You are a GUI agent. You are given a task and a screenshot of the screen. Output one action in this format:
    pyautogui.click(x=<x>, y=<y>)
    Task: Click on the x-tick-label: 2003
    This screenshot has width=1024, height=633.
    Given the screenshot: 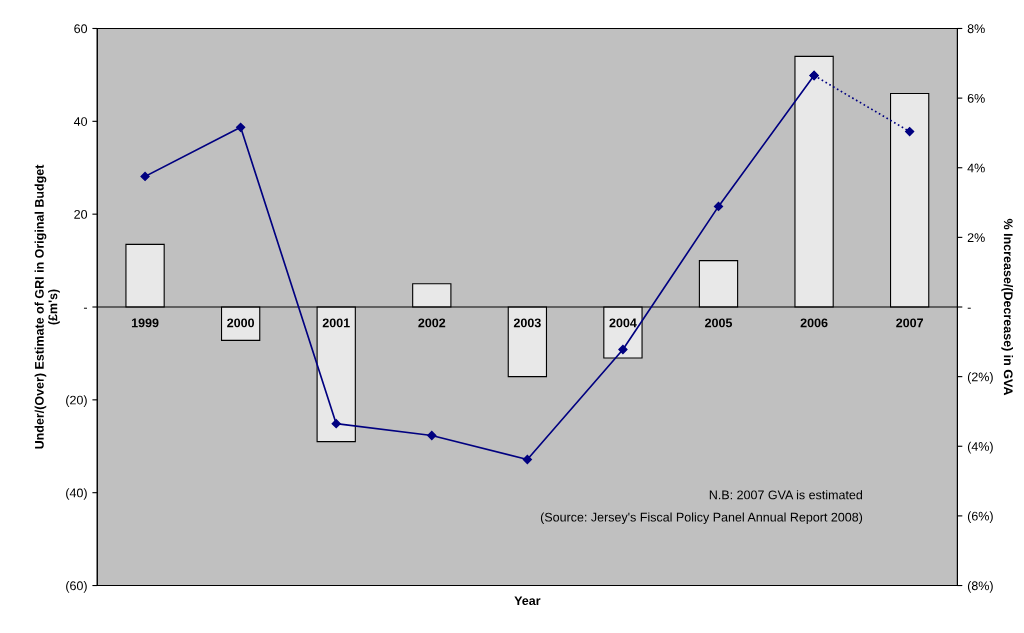 What is the action you would take?
    pyautogui.click(x=527, y=323)
    